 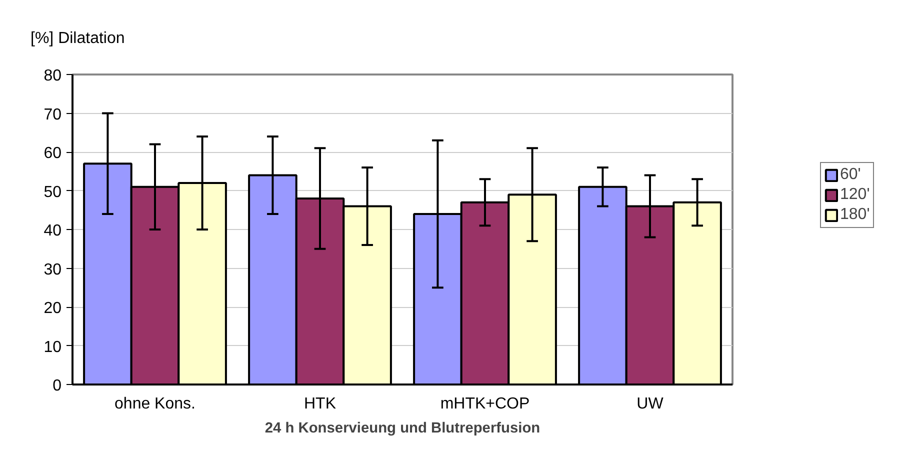 I want to click on y-tick-label: 60, so click(x=53, y=153).